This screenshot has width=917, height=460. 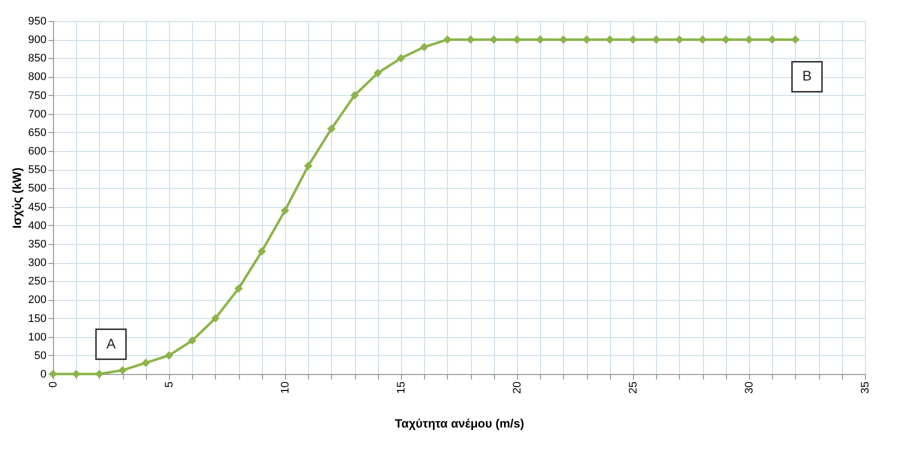 I want to click on x-tick-label: 0, so click(x=54, y=385).